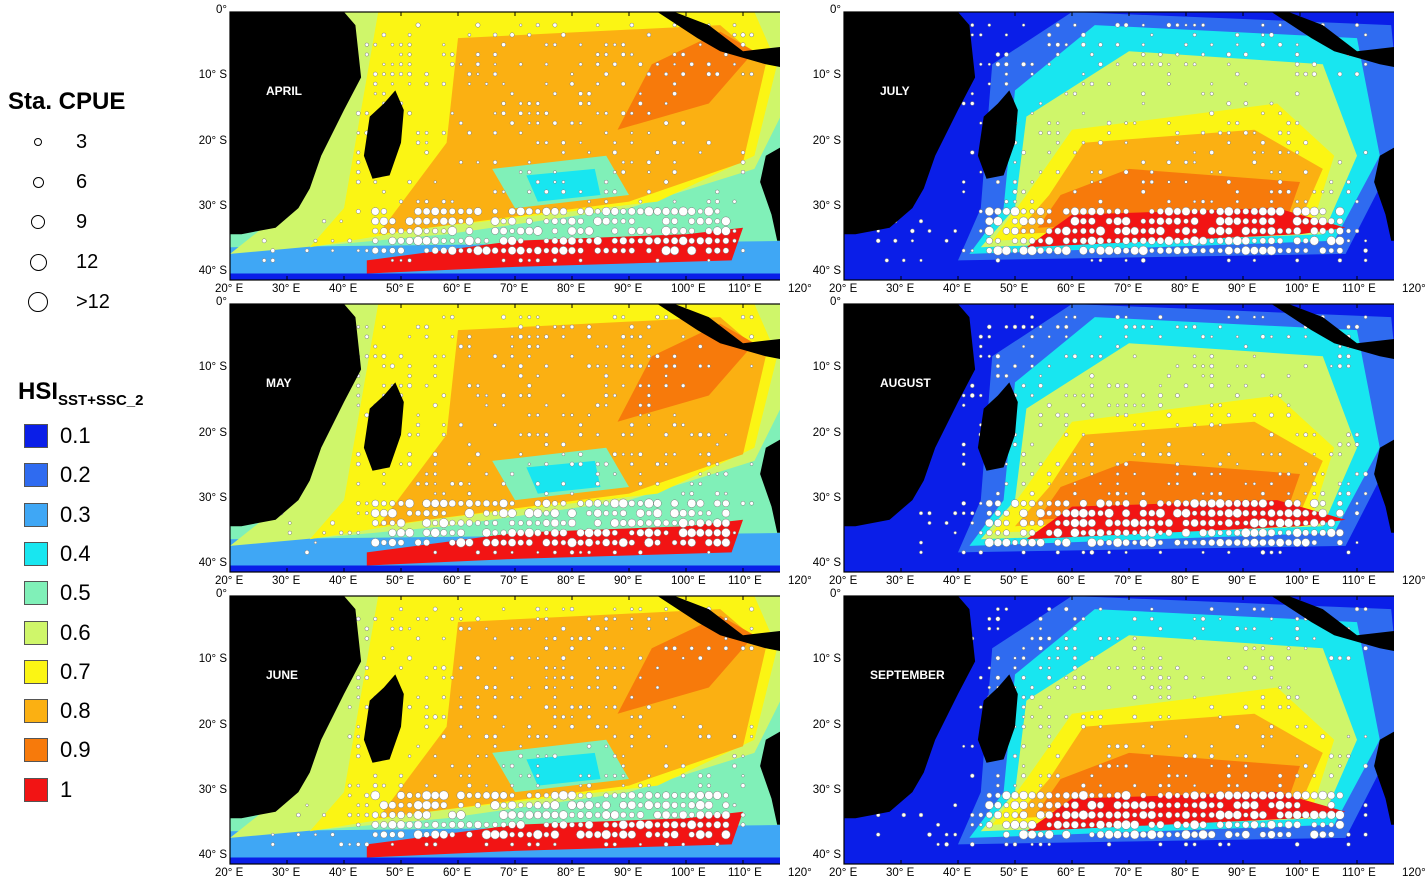 The height and width of the screenshot is (894, 1428). Describe the element at coordinates (1332, 623) in the screenshot. I see `indonesia-land` at that location.